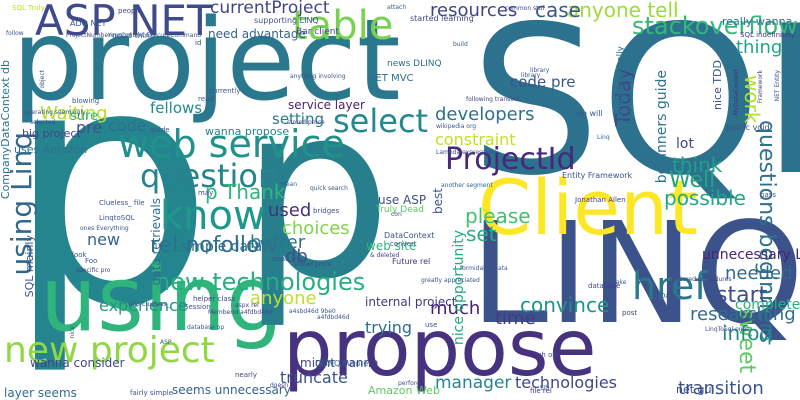 This screenshot has width=800, height=400. Describe the element at coordinates (72, 332) in the screenshot. I see `cloud-word: nice` at that location.